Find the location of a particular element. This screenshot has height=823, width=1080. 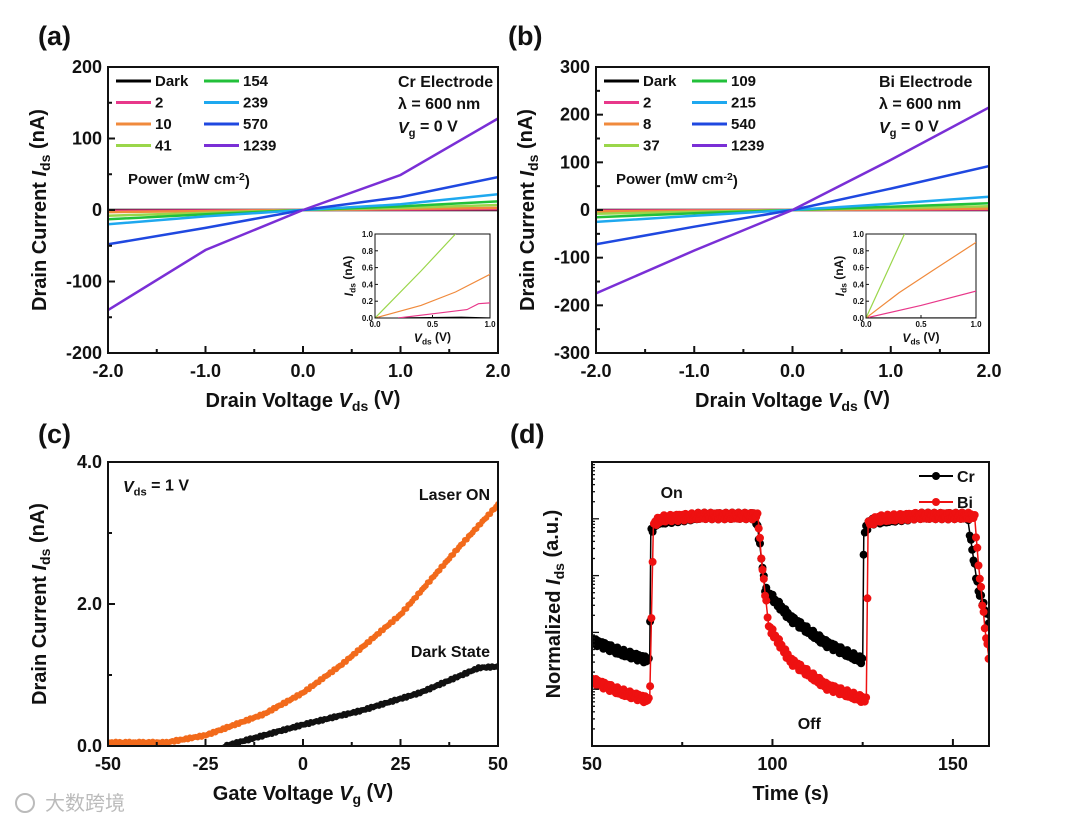

x-axis-title-sub: g is located at coordinates (356, 799).